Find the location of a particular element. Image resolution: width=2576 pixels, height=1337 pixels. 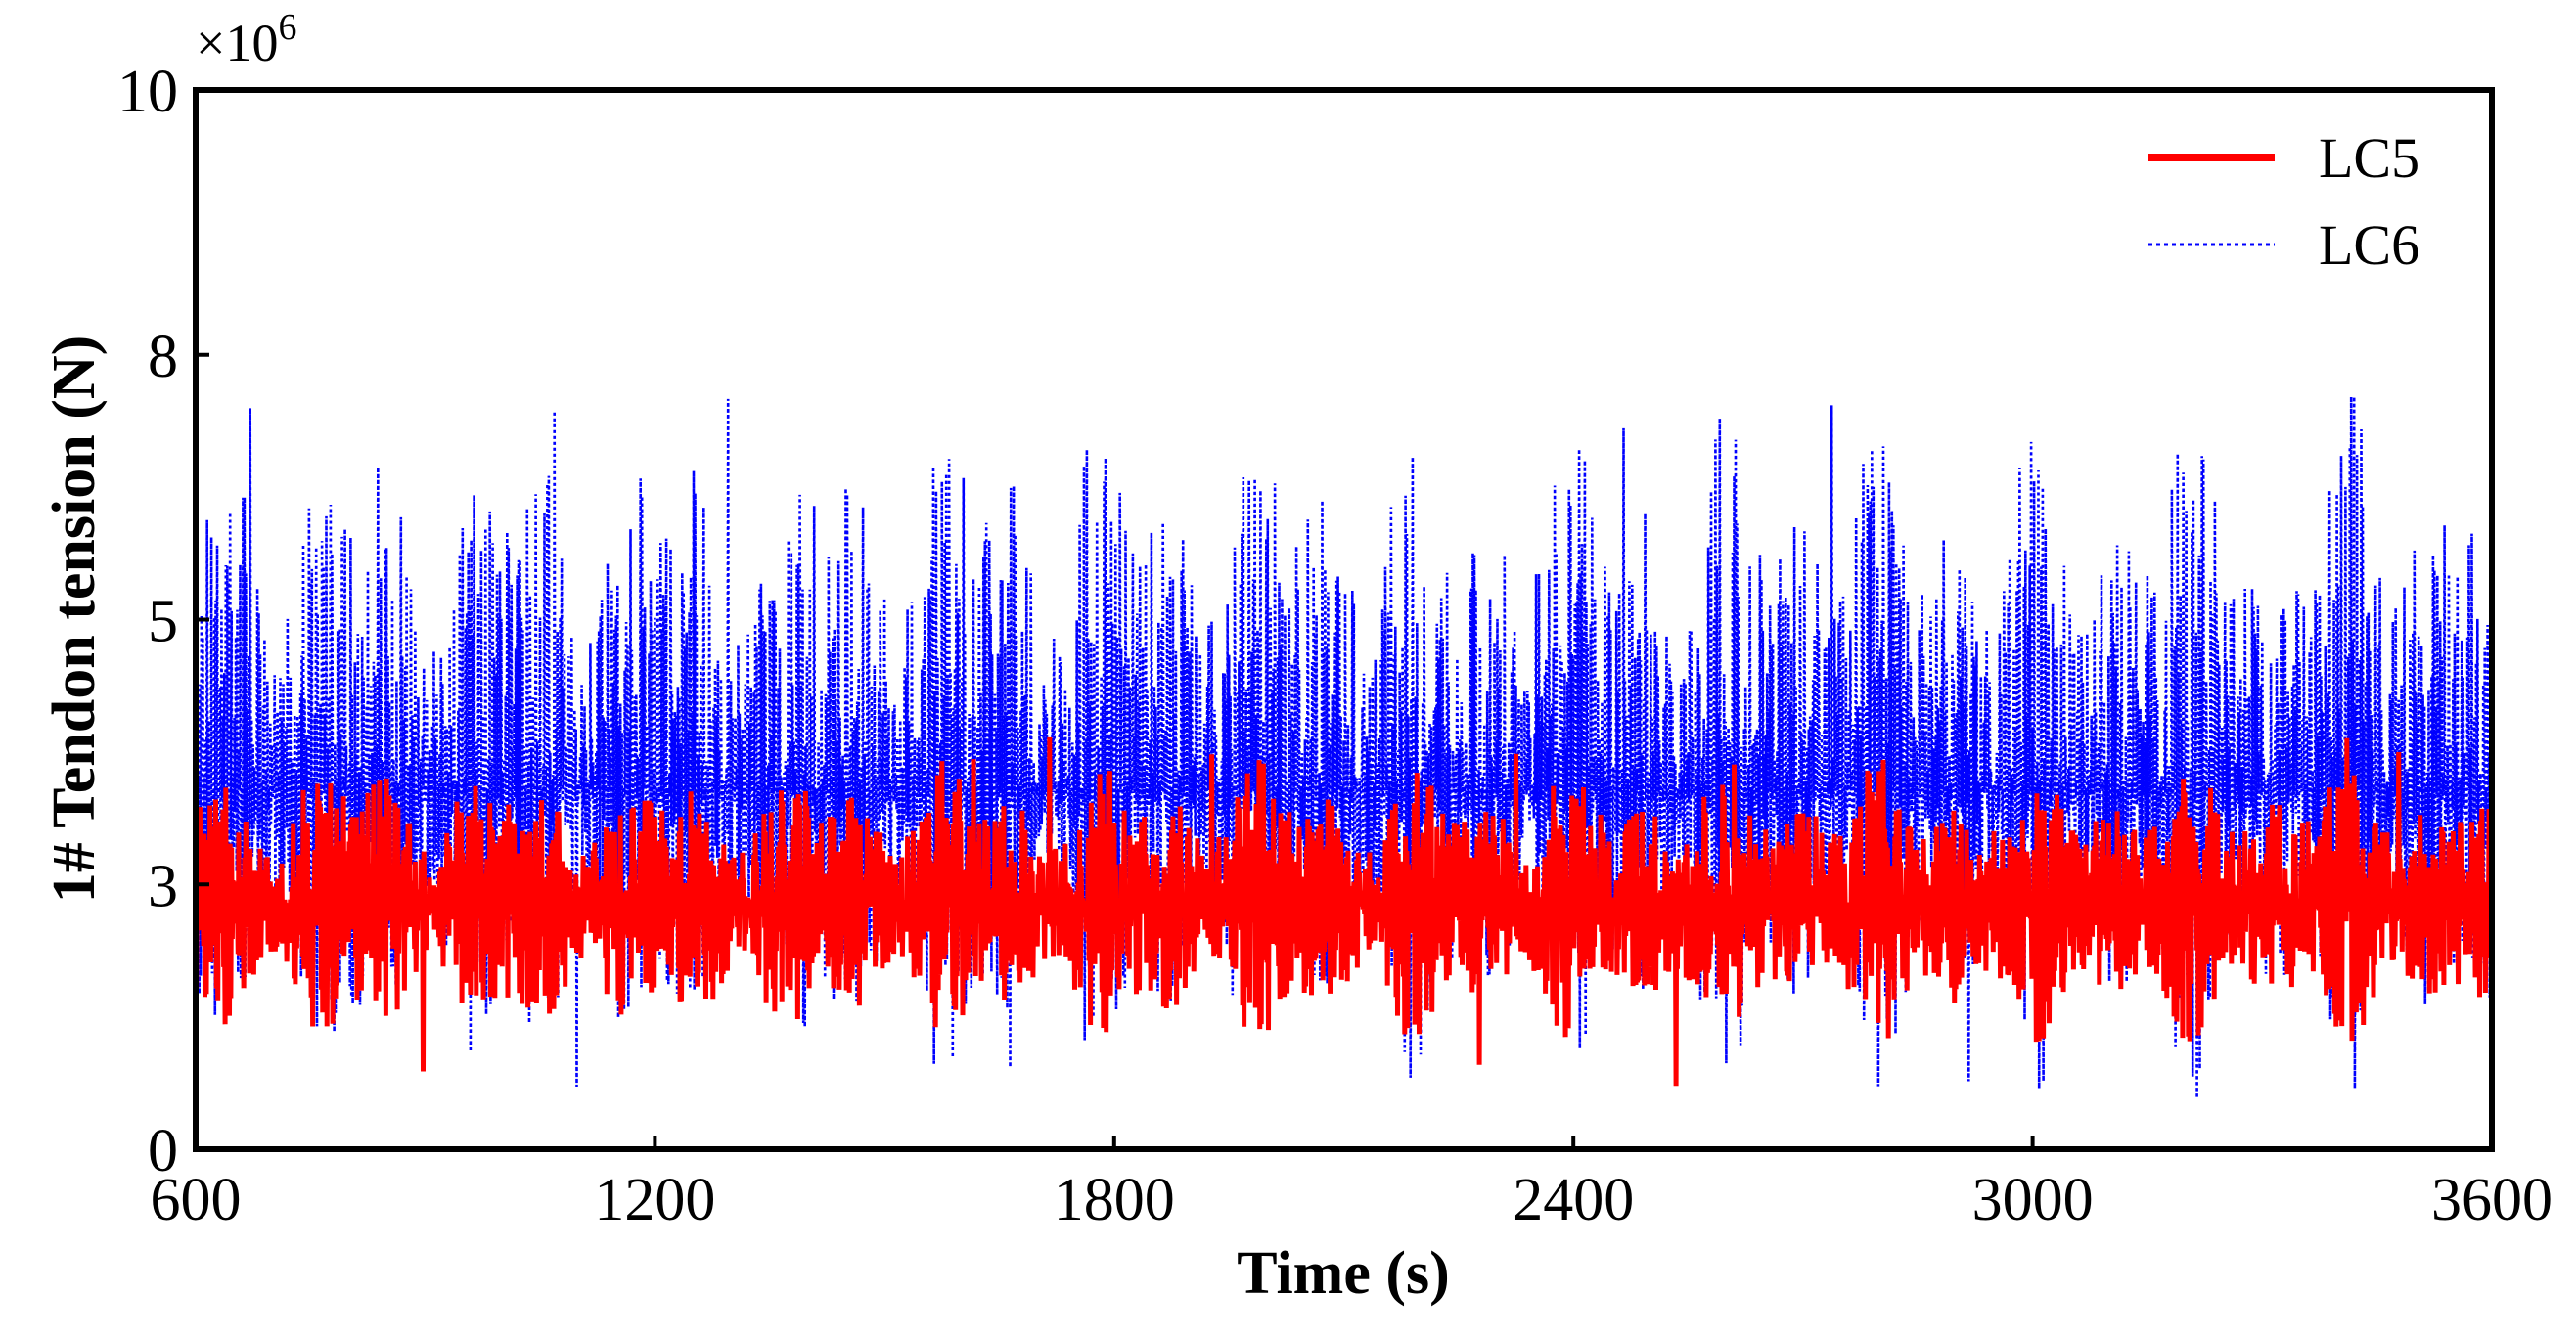

x-axis: 600 1200 1800 2400 3000 3600 is located at coordinates (1352, 1184).